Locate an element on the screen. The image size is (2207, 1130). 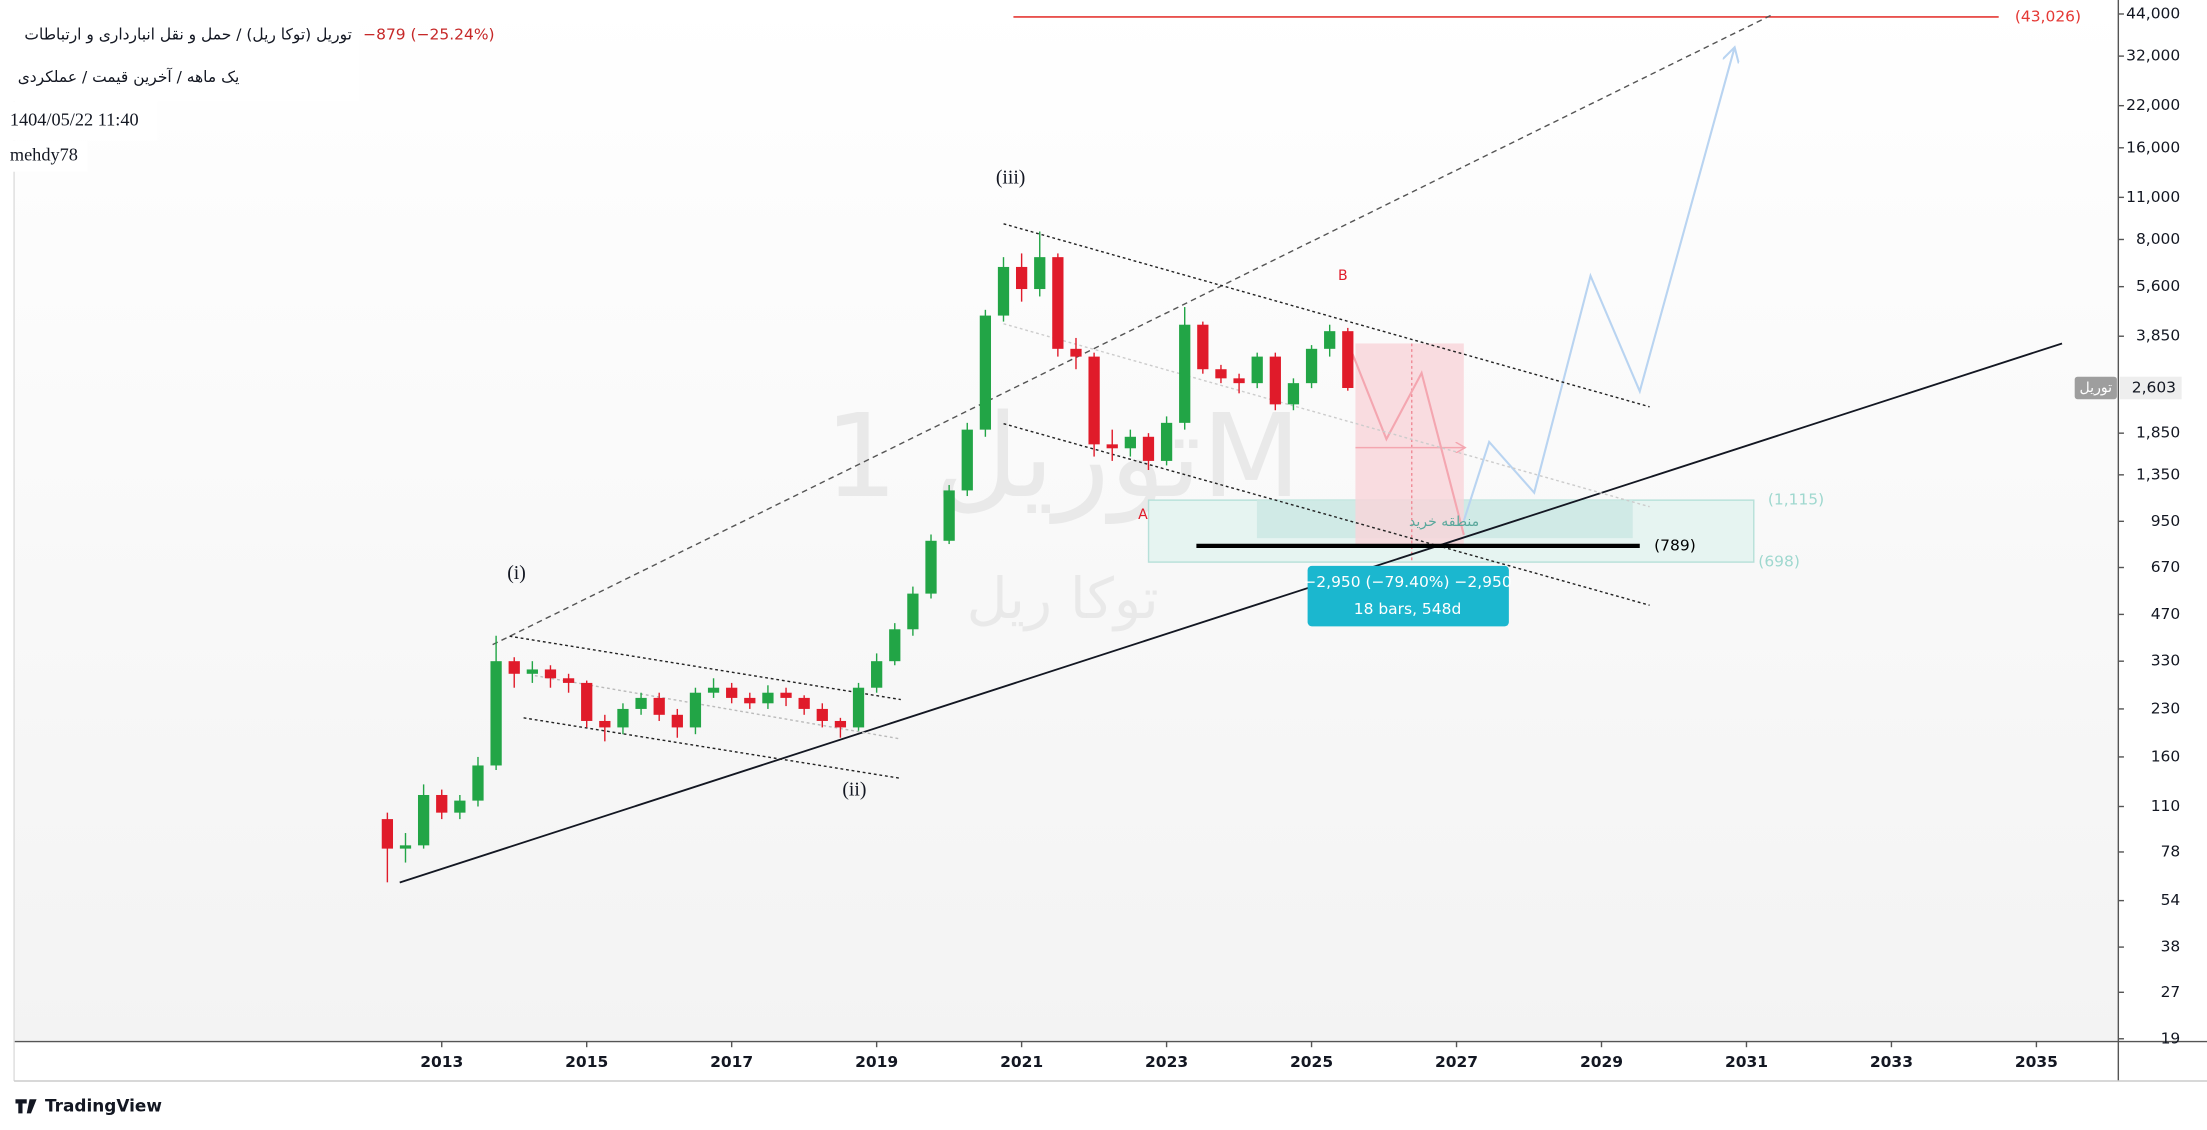
y-tick-label: 78 is located at coordinates (2171, 851).